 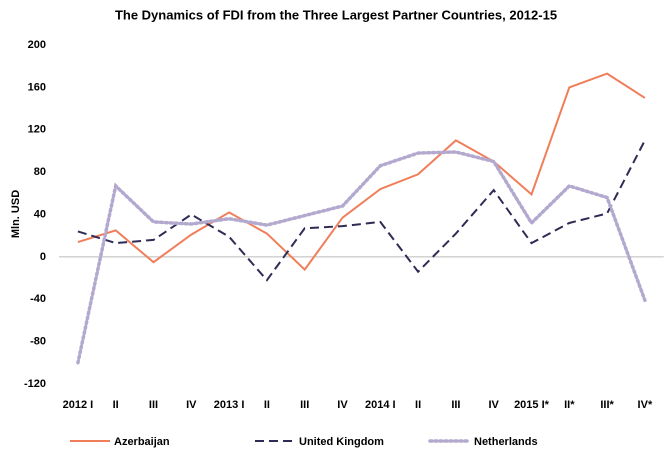 I want to click on x-tick-label: 2013 I, so click(x=229, y=405).